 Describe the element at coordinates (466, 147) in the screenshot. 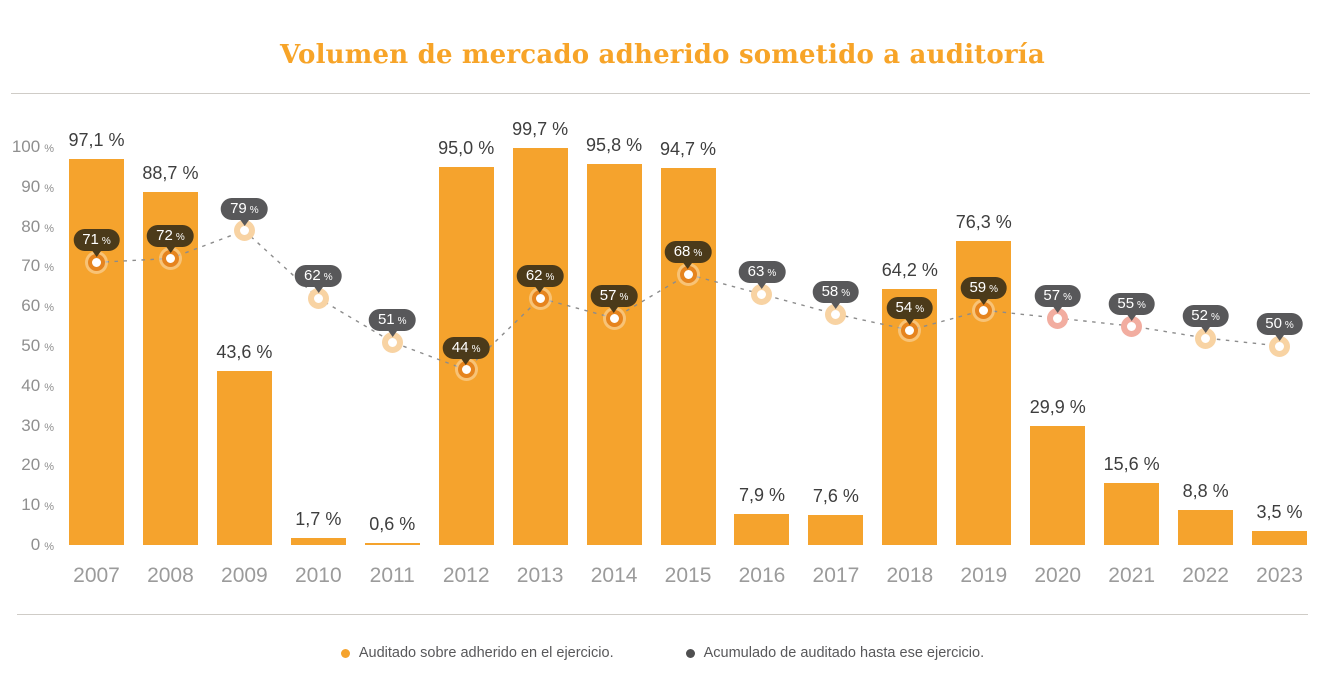

I see `bar-label-2012: 95,0 %` at that location.